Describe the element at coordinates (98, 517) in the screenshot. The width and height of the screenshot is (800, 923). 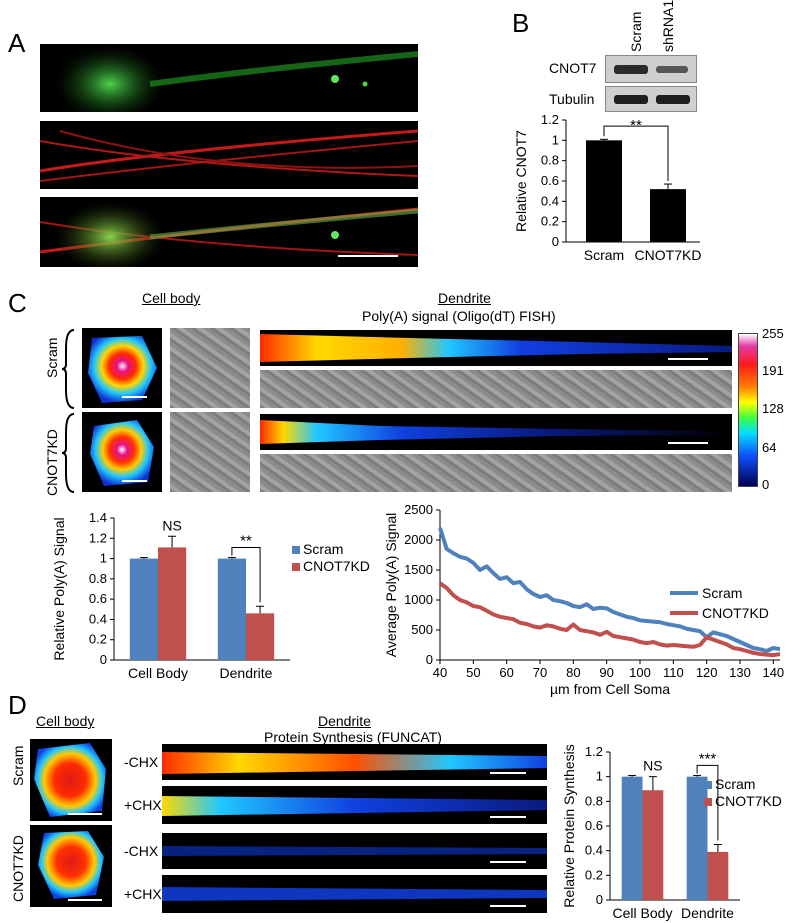
I see `y-tick-label: 1.4` at that location.